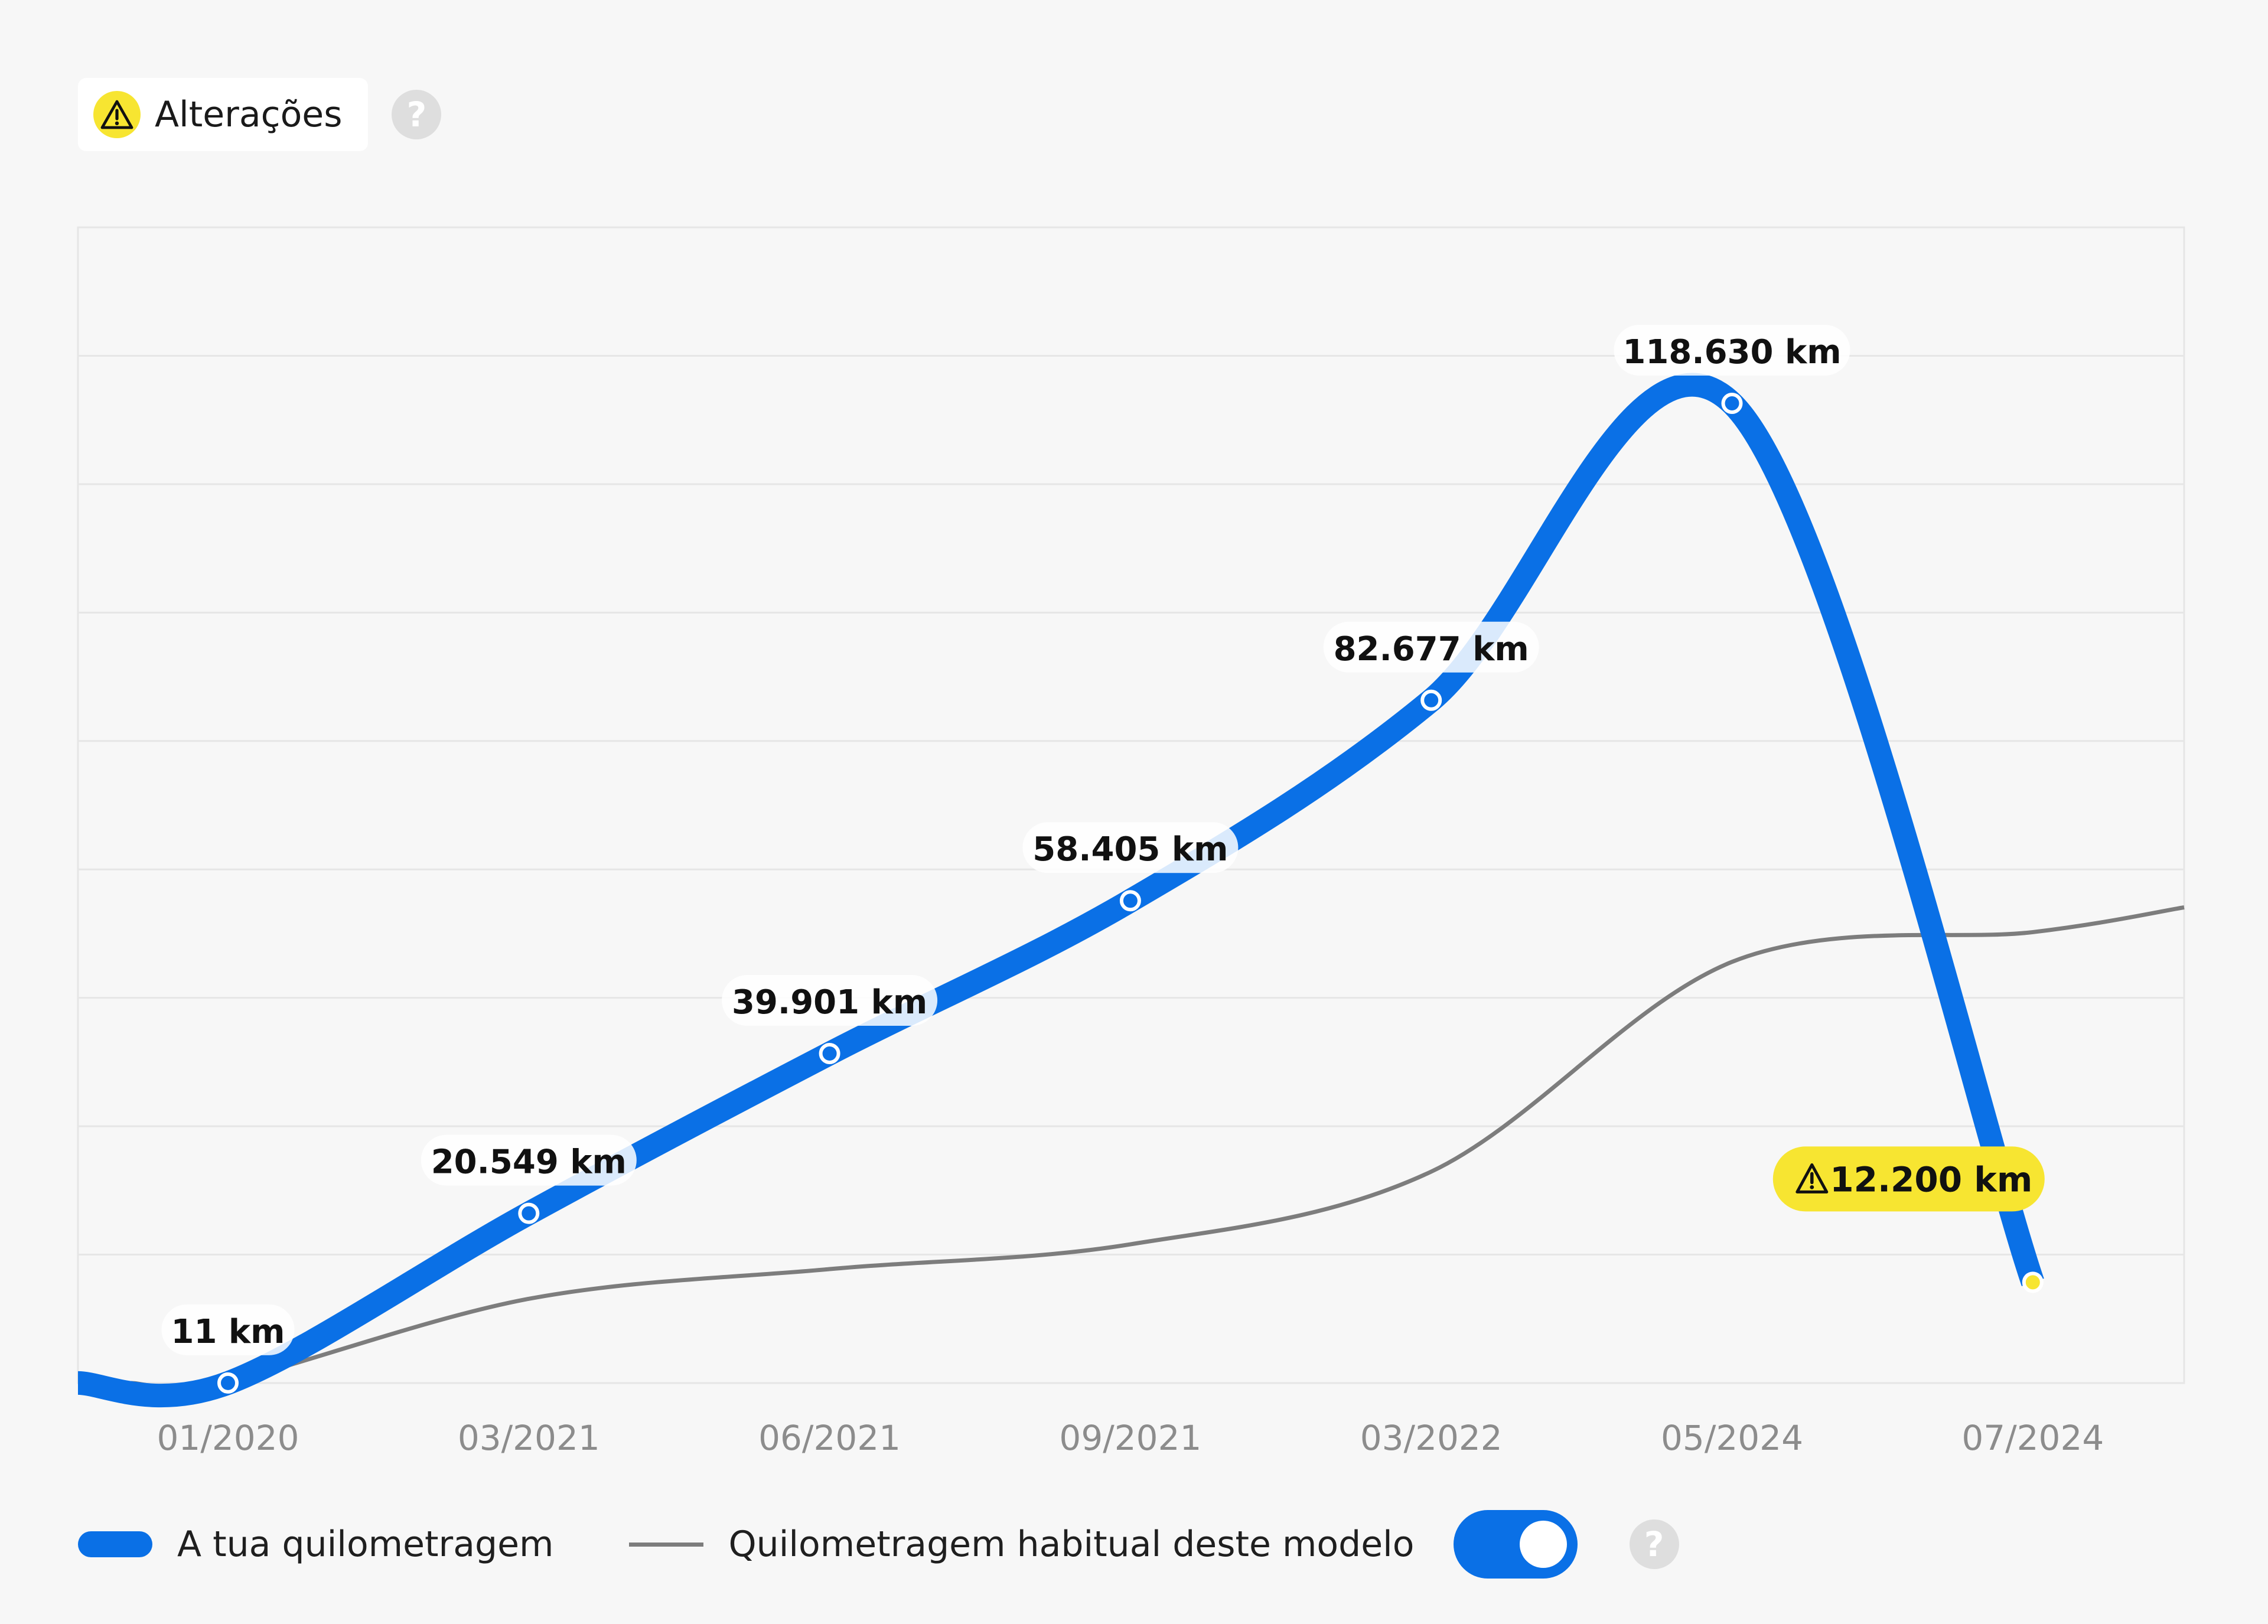 The image size is (2268, 1624). What do you see at coordinates (365, 1545) in the screenshot?
I see `legend-label-own-mileage: A tua quilometragem` at bounding box center [365, 1545].